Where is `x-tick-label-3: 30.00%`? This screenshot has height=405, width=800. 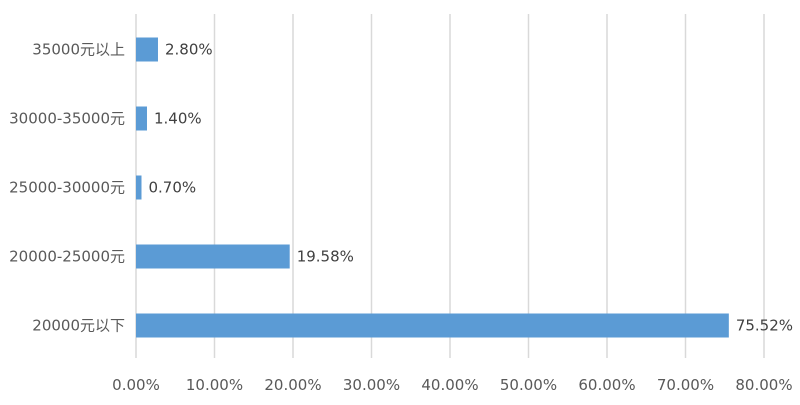
x-tick-label-3: 30.00% is located at coordinates (371, 385).